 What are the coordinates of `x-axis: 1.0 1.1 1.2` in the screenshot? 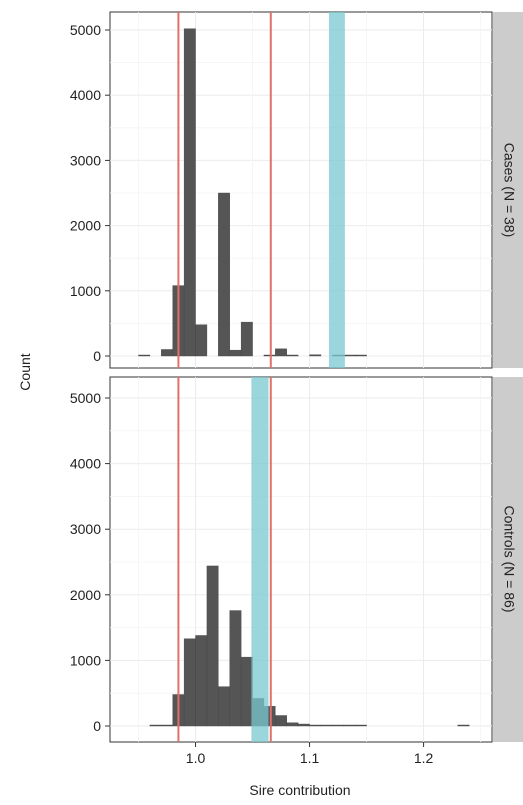 It's located at (310, 754).